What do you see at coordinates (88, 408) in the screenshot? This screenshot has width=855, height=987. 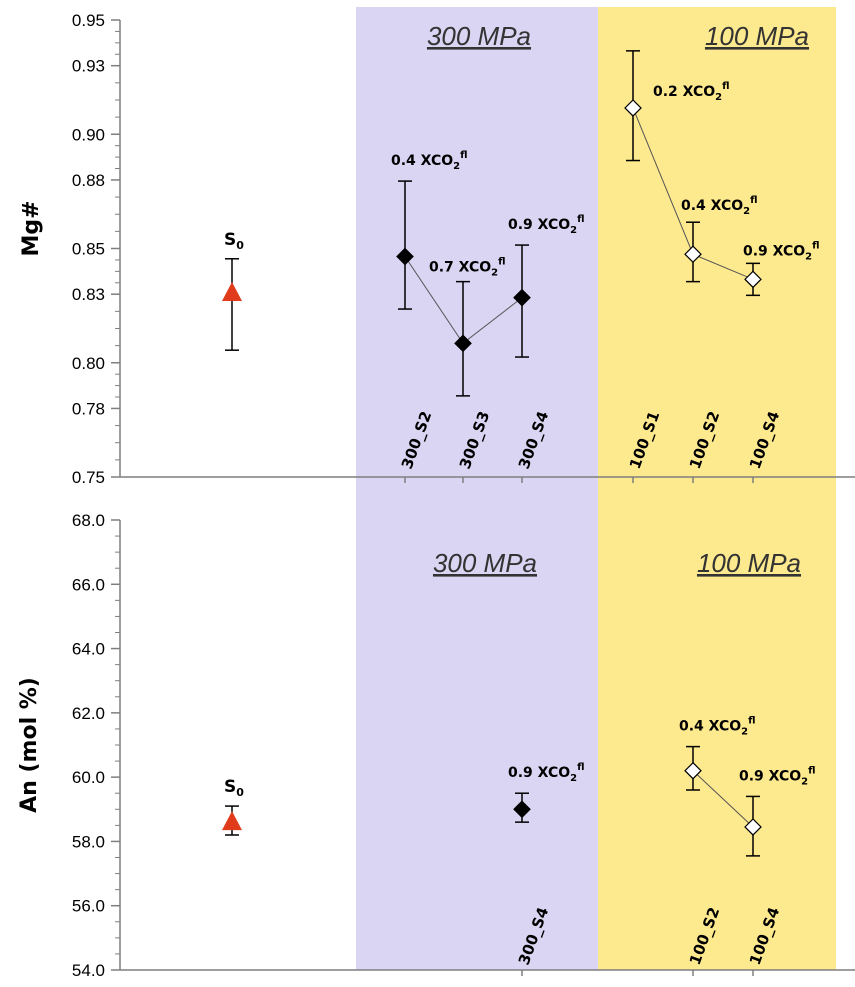 I see `y-tick-label: 0.78` at bounding box center [88, 408].